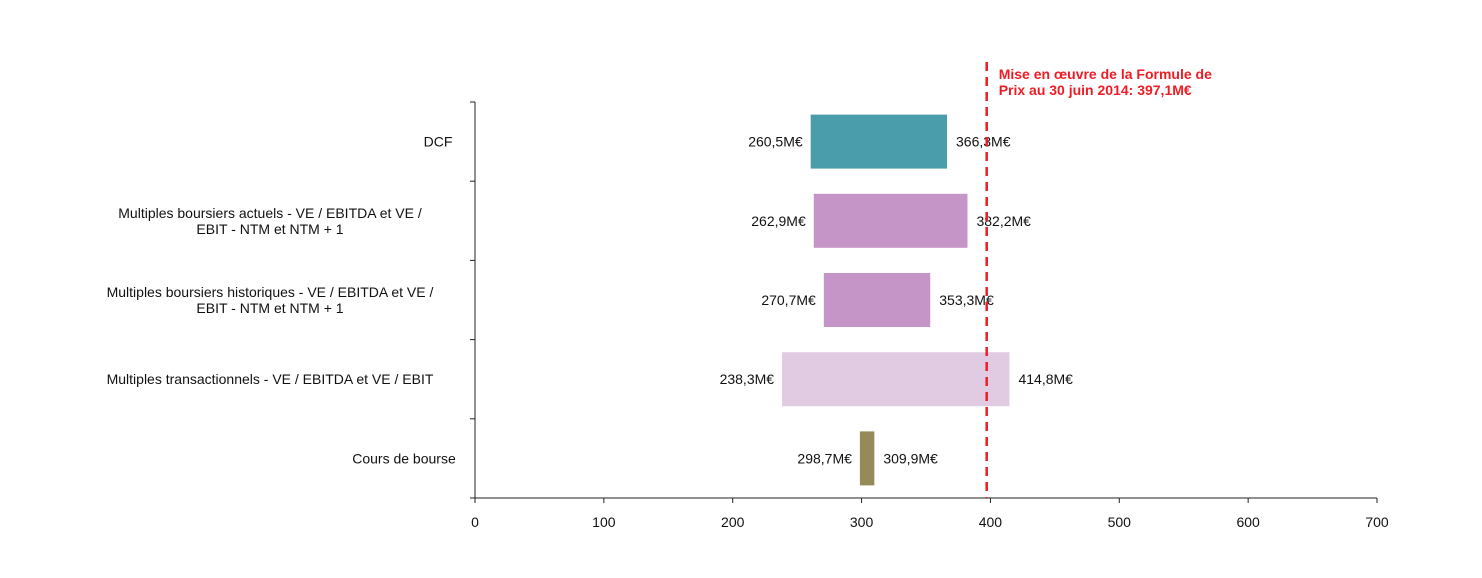 The height and width of the screenshot is (578, 1482). Describe the element at coordinates (788, 300) in the screenshot. I see `low-value-label: 270,7M€` at that location.